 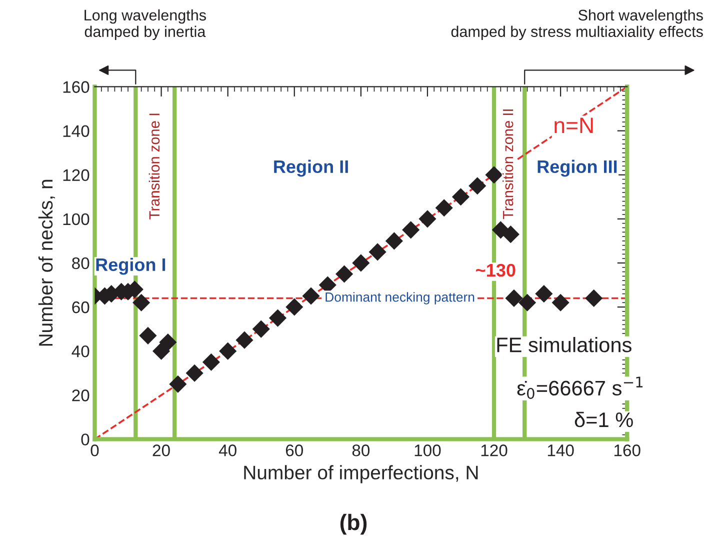 I want to click on annotation: Region I, so click(x=131, y=266).